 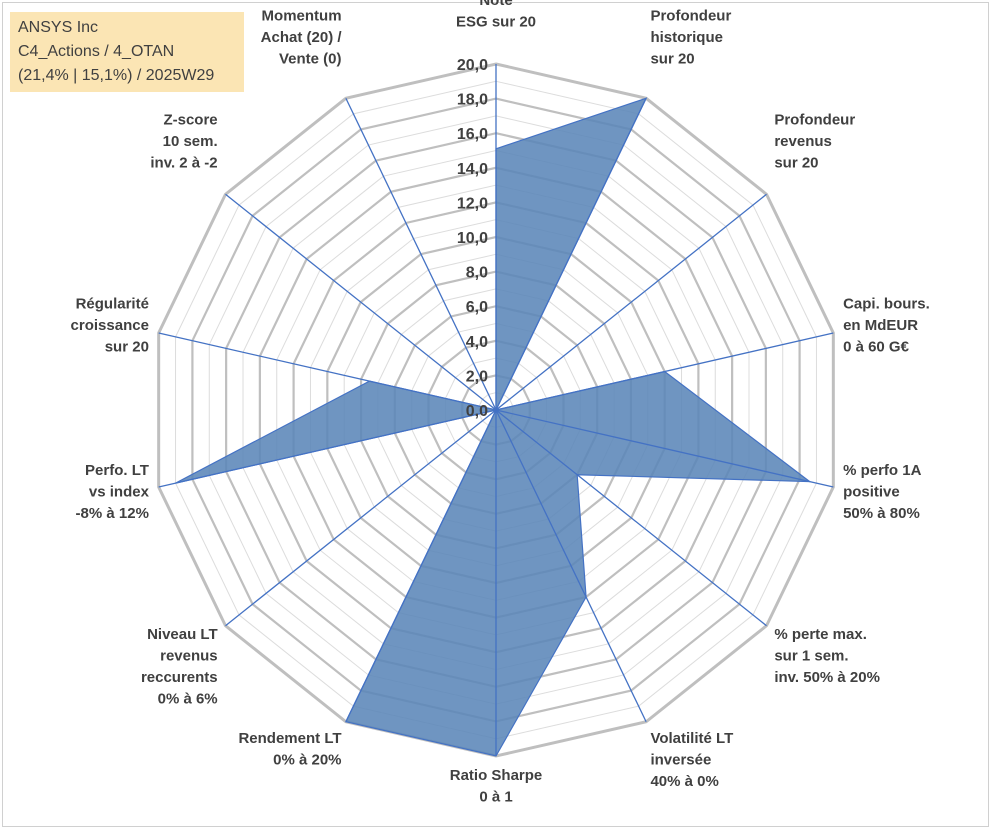 I want to click on tick-label: 10,0, so click(x=472, y=238).